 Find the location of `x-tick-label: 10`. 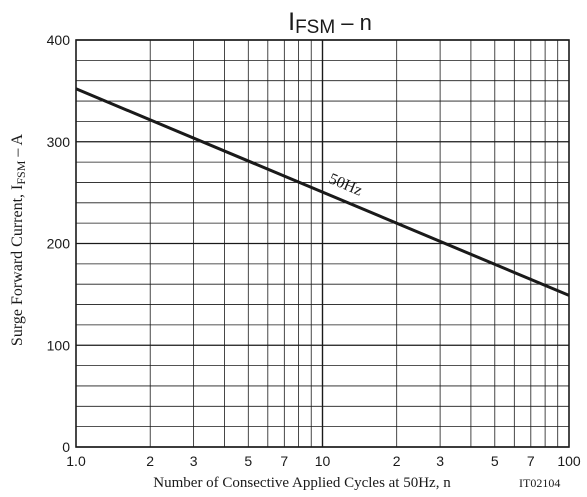

x-tick-label: 10 is located at coordinates (323, 461).